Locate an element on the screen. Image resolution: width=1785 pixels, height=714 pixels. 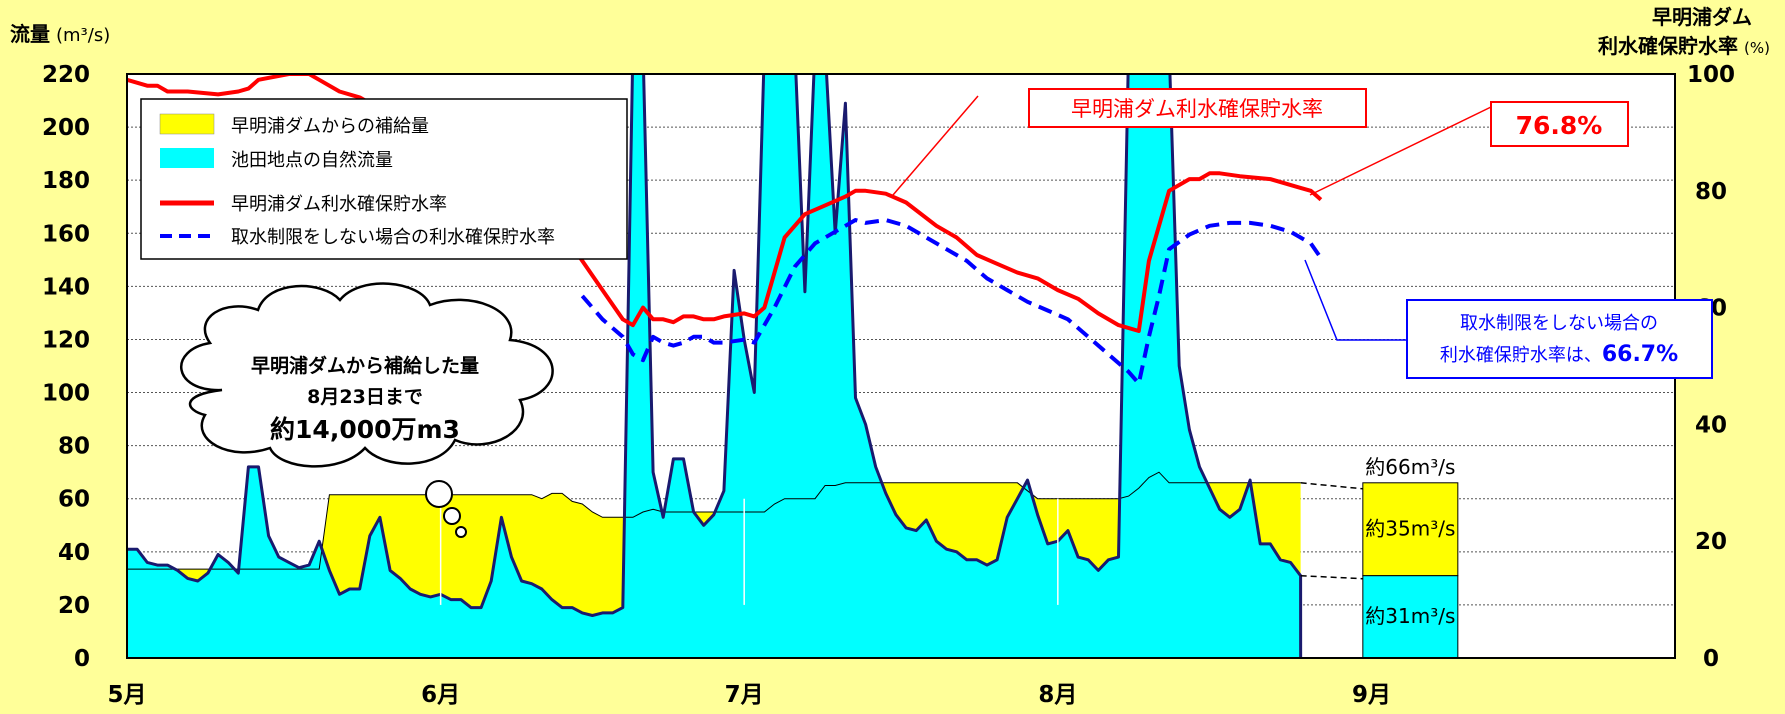
cloud-bubble-small is located at coordinates (461, 532).